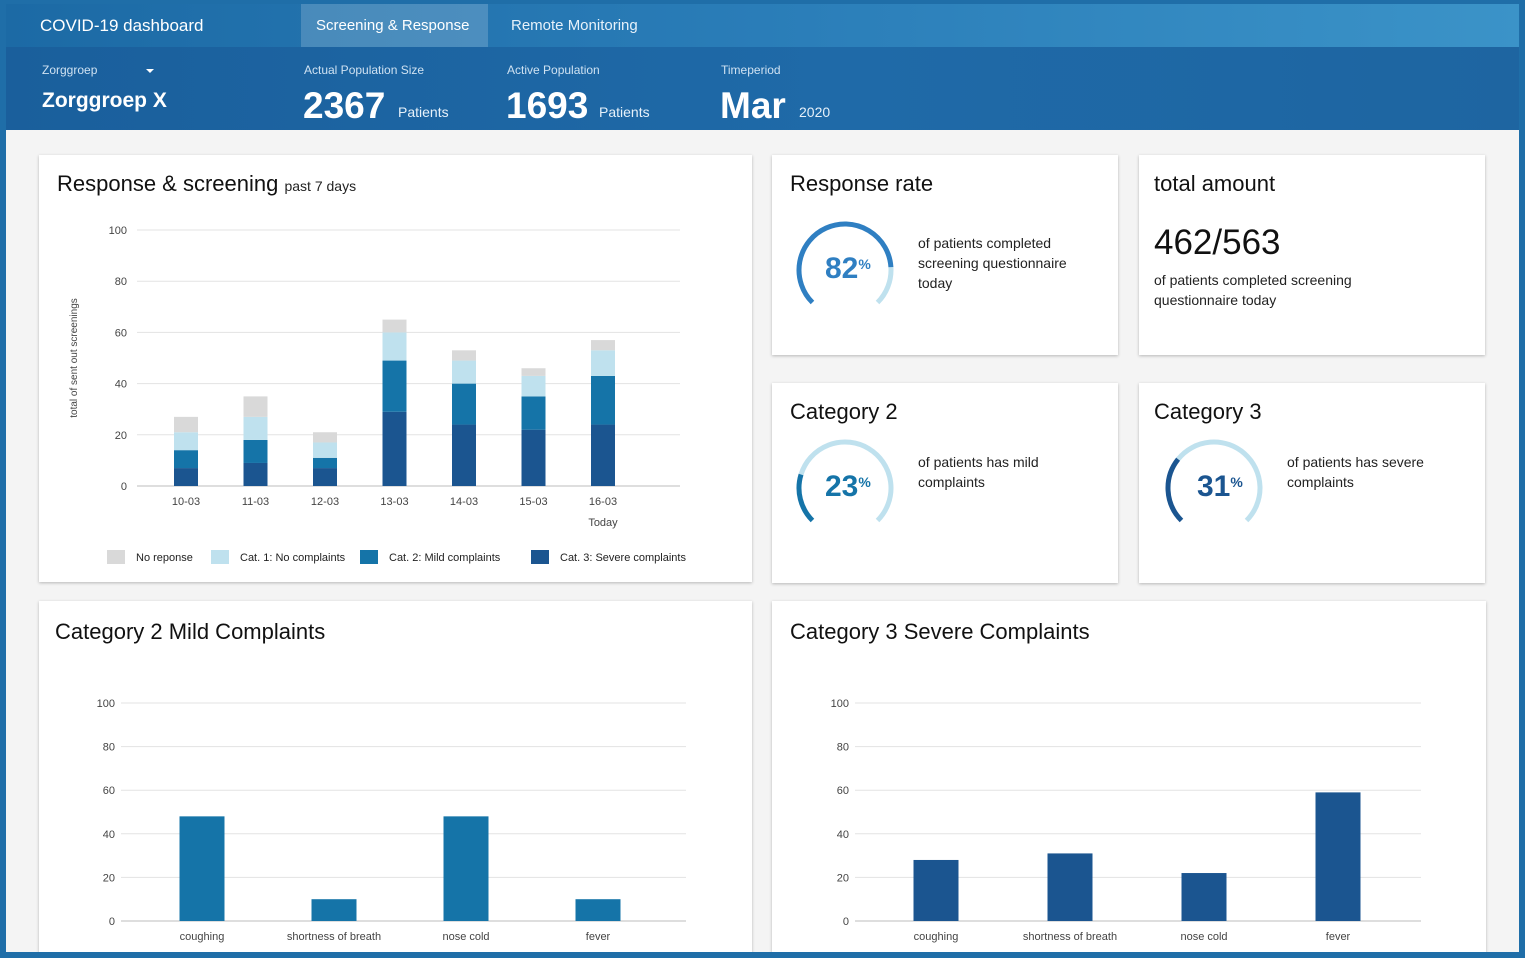 The width and height of the screenshot is (1525, 958). What do you see at coordinates (1208, 411) in the screenshot?
I see `category-3-title: Category 3` at bounding box center [1208, 411].